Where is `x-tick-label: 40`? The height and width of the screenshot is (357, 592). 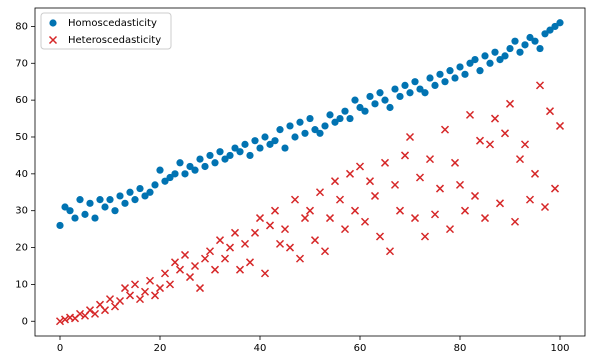 x-tick-label: 40 is located at coordinates (260, 348).